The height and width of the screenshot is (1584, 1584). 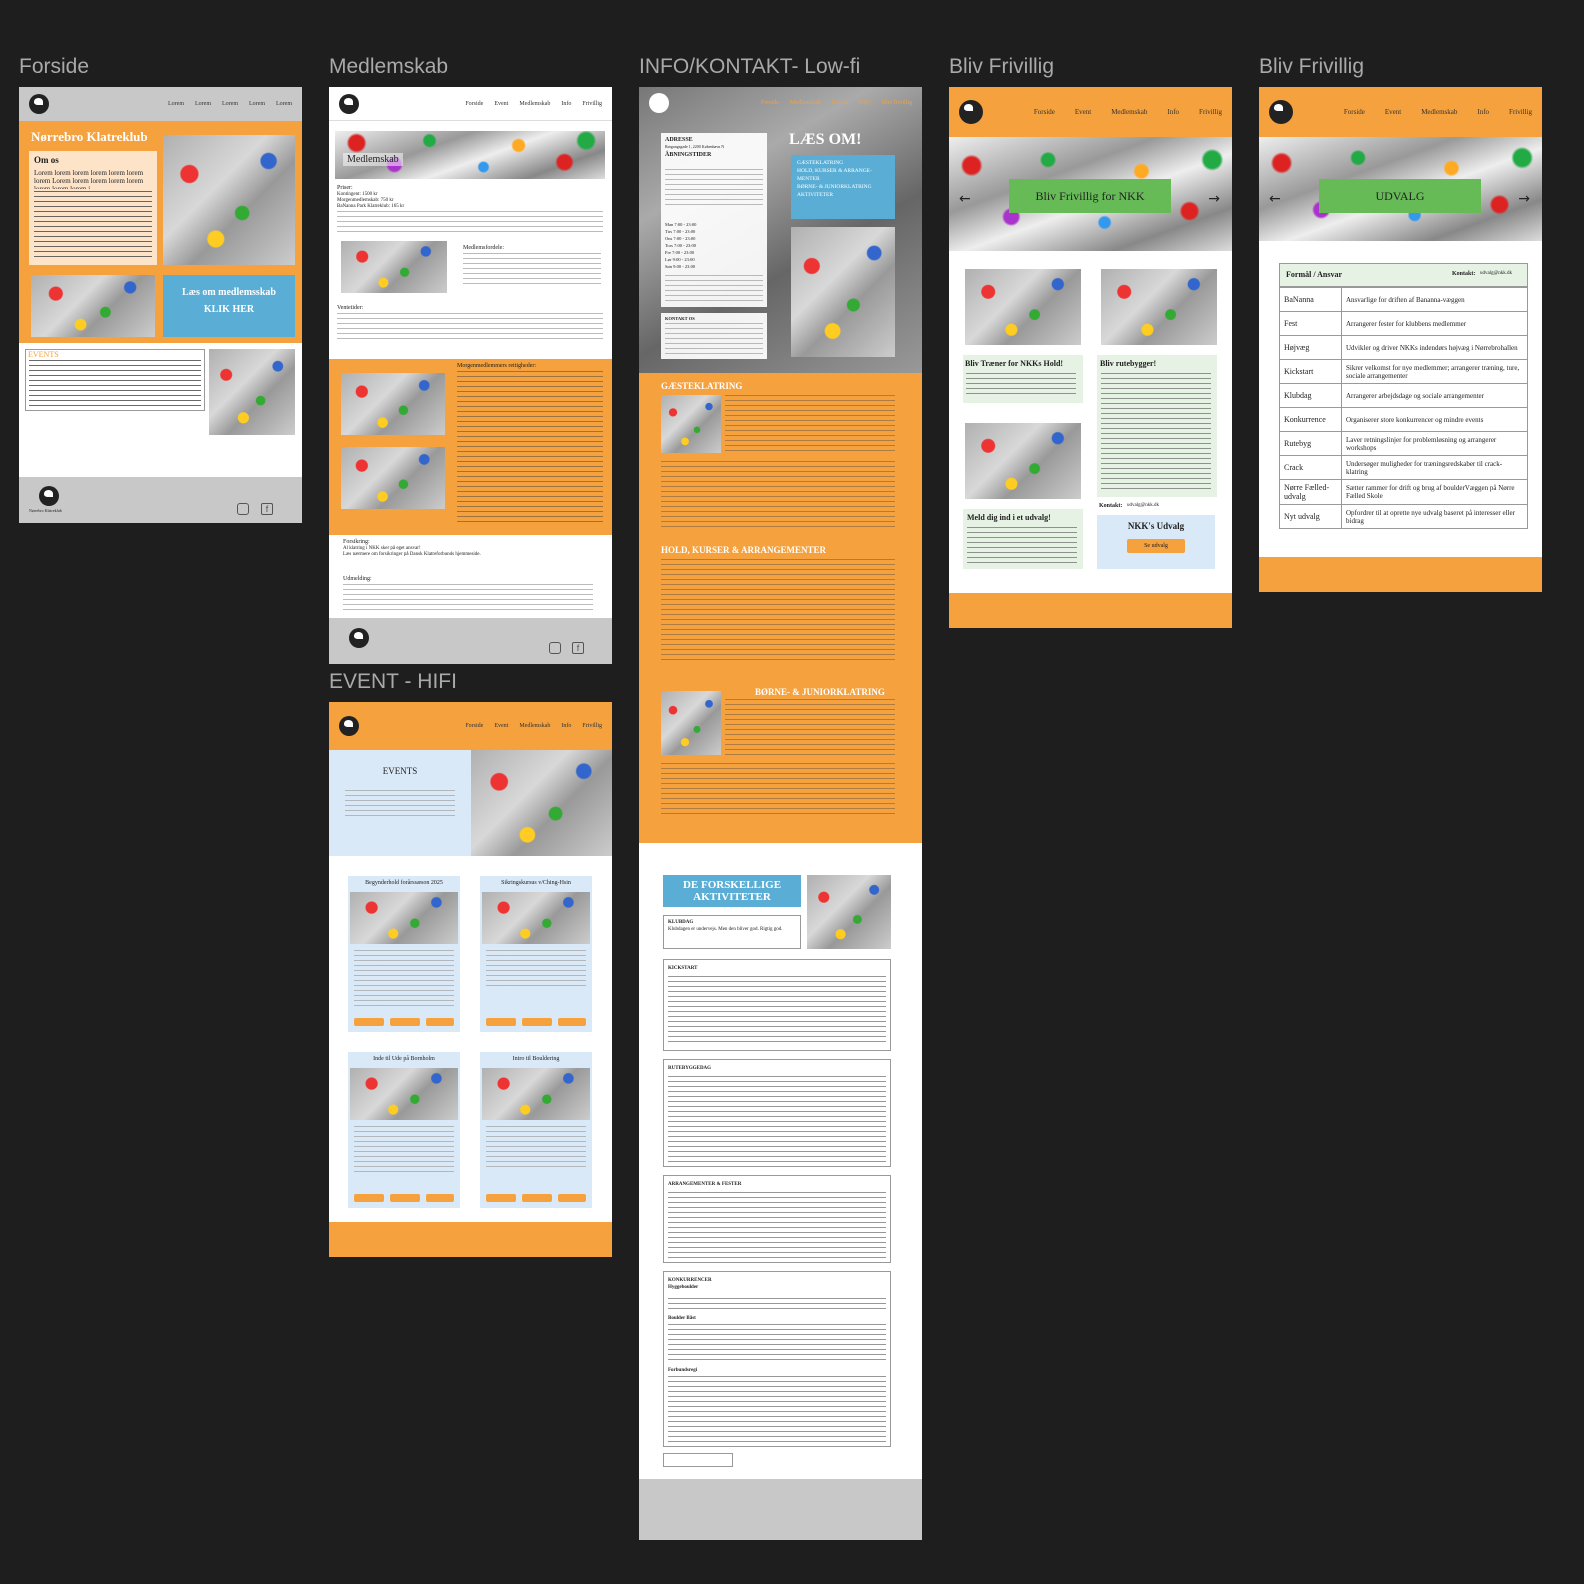 What do you see at coordinates (815, 195) in the screenshot?
I see `read-more-link: AKTIVITETER` at bounding box center [815, 195].